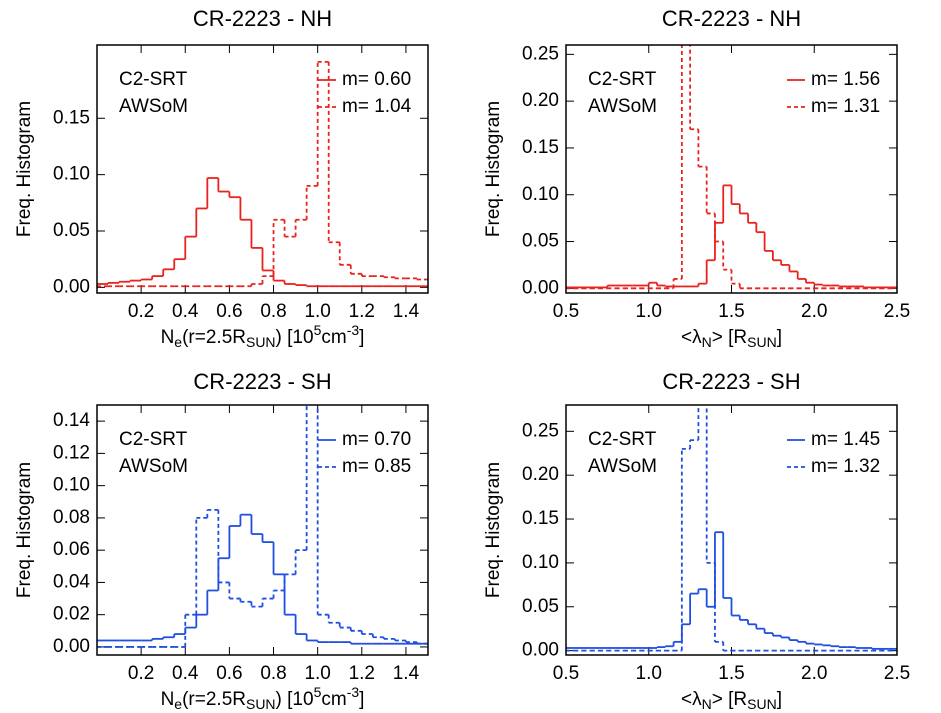  What do you see at coordinates (845, 466) in the screenshot?
I see `legend-mean: m= 1.32` at bounding box center [845, 466].